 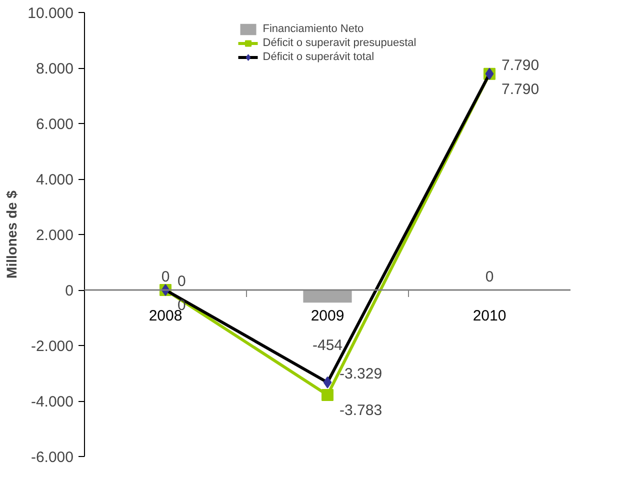 I want to click on legend-label: Déficit o superávit total, so click(x=318, y=57).